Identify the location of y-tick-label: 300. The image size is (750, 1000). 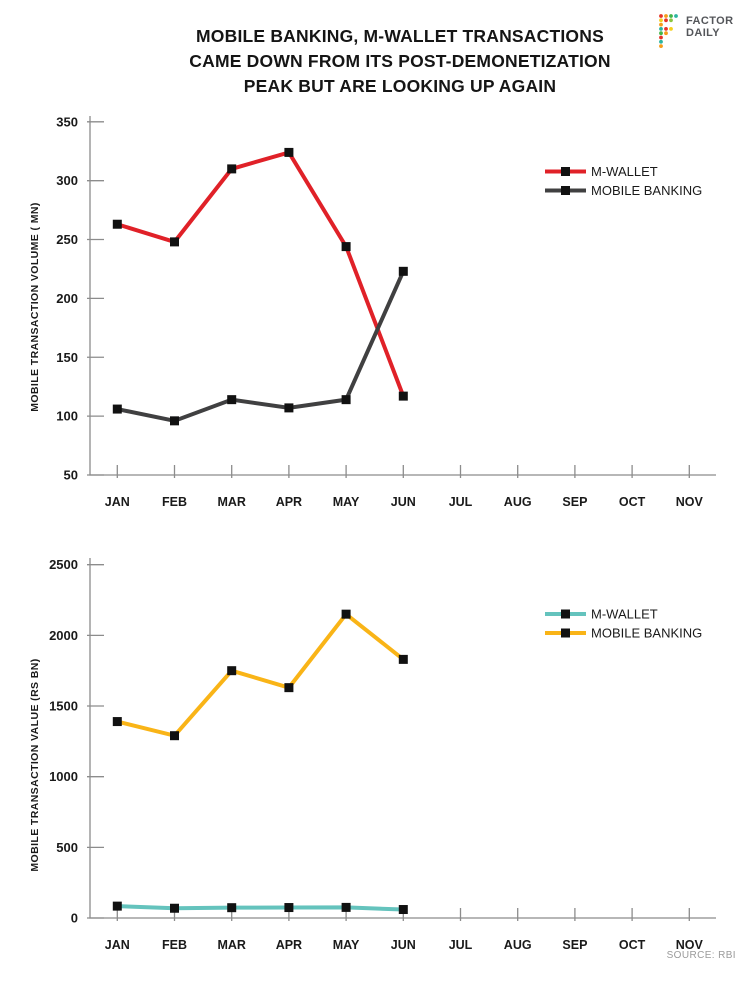
(67, 180).